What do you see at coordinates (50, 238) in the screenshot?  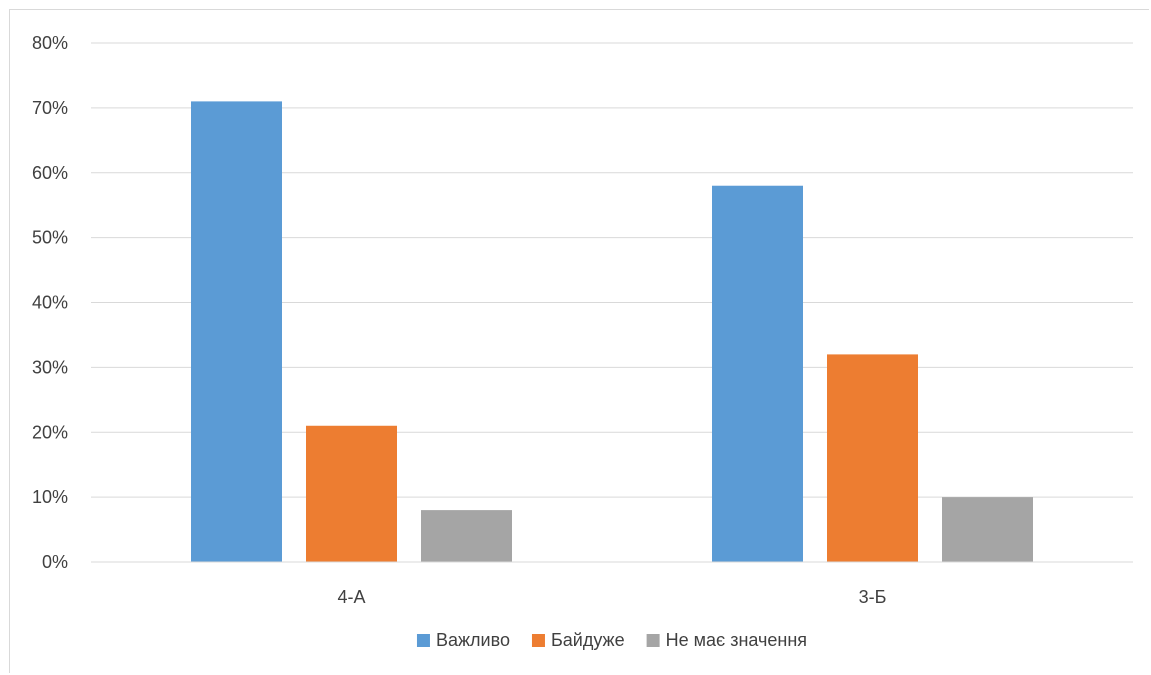 I see `y-tick-label: 50%` at bounding box center [50, 238].